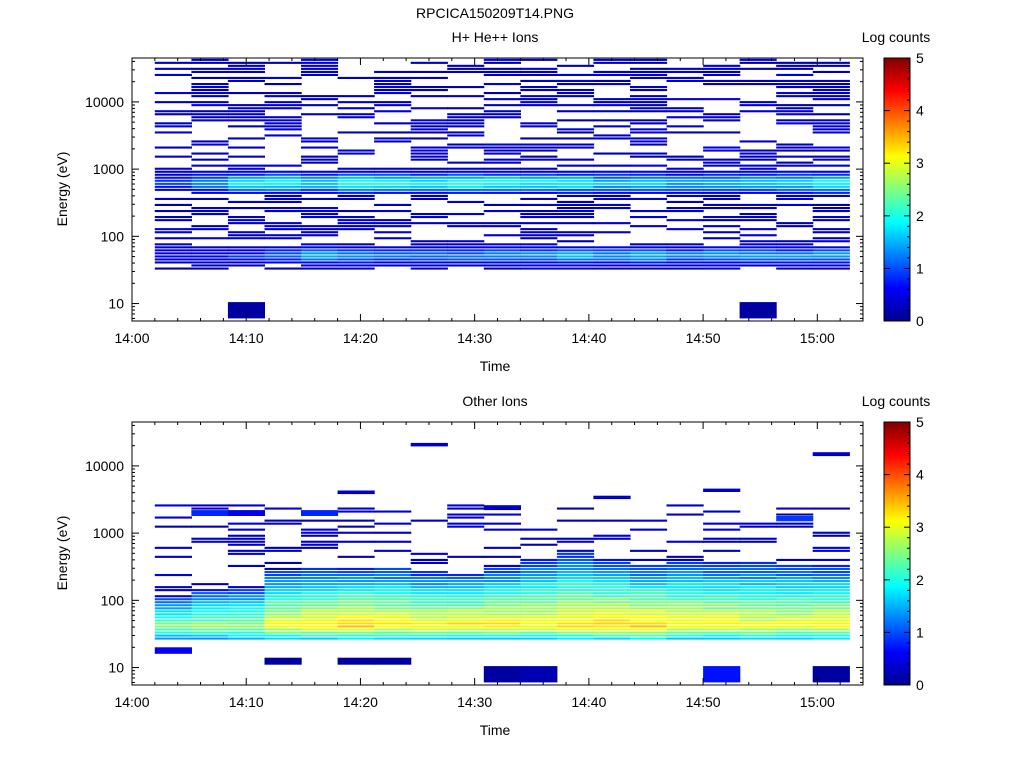 The image size is (1024, 768). I want to click on colorbar-tick-label: 3, so click(920, 527).